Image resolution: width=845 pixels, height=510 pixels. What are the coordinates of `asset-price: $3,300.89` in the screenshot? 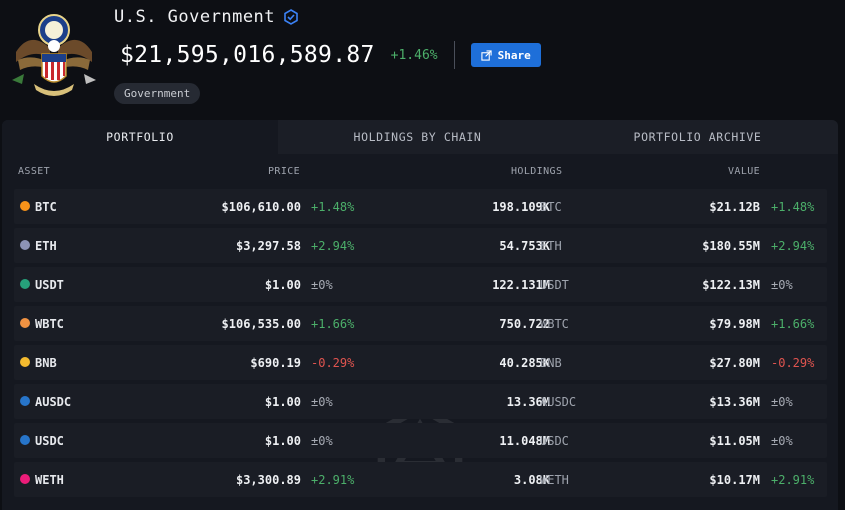 It's located at (268, 480).